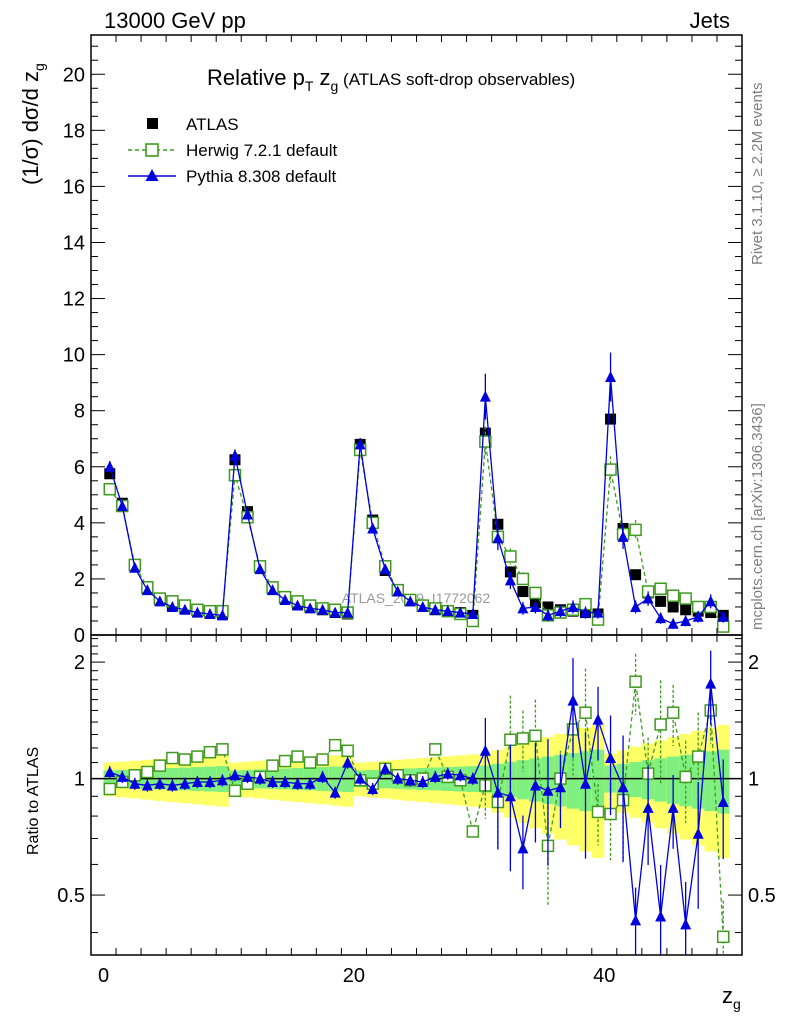  I want to click on xlabel-sub: g, so click(737, 1004).